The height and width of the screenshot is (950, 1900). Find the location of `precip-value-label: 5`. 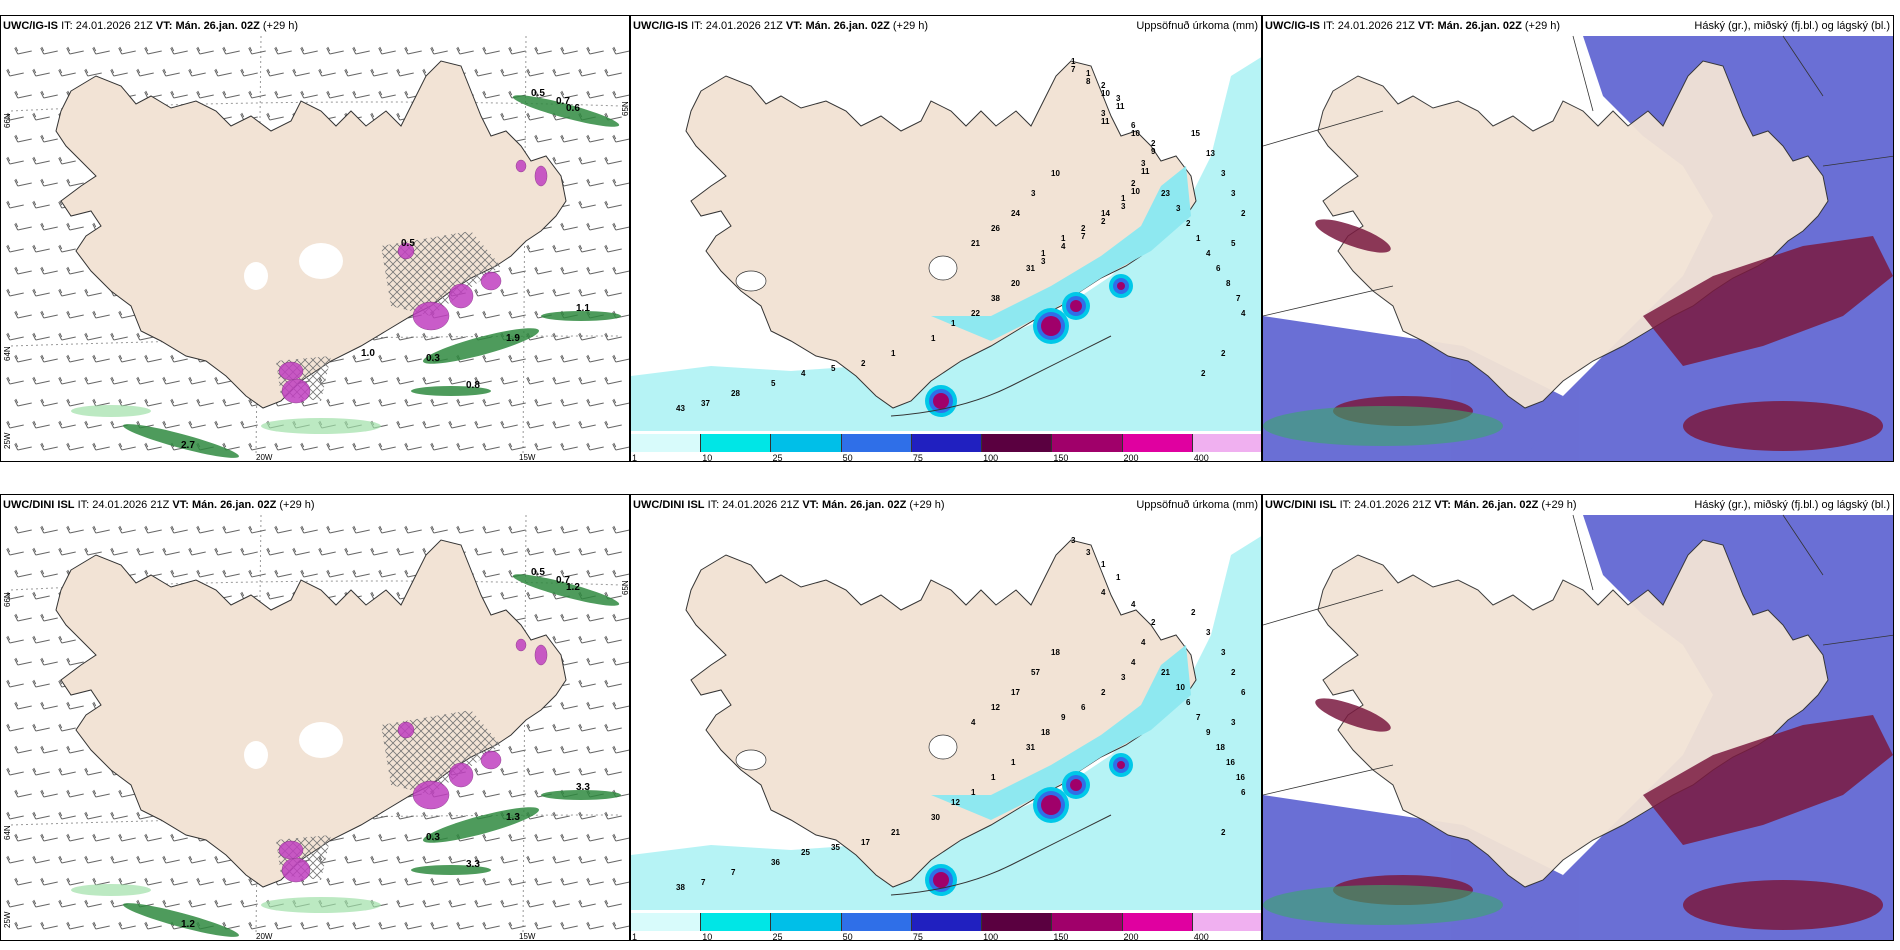

precip-value-label: 5 is located at coordinates (1233, 243).